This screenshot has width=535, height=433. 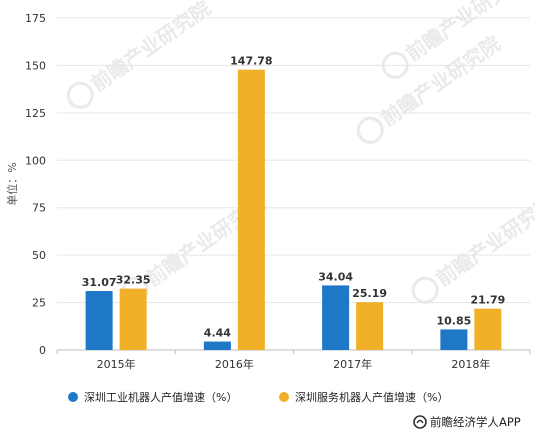 I want to click on legend-marker-industrial, so click(x=73, y=397).